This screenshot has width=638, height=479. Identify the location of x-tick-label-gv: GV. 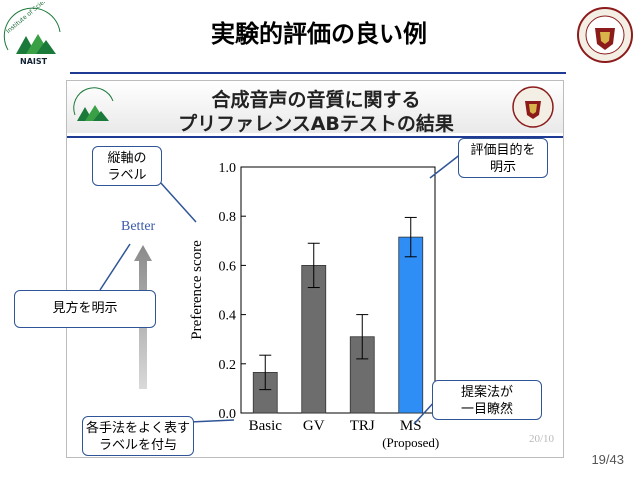
(314, 426).